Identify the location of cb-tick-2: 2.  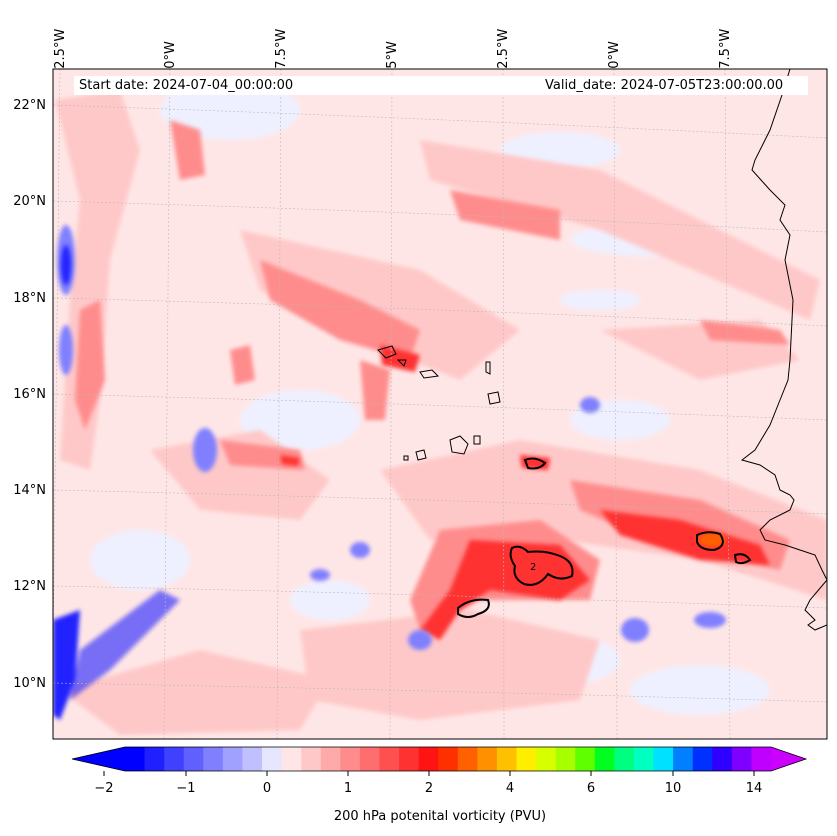
(429, 788).